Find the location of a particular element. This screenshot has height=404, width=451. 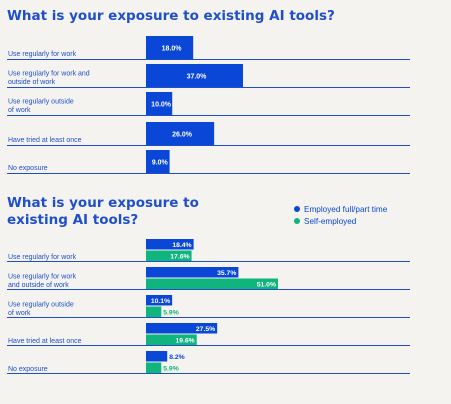

legend-swatch-self-employed is located at coordinates (297, 221).